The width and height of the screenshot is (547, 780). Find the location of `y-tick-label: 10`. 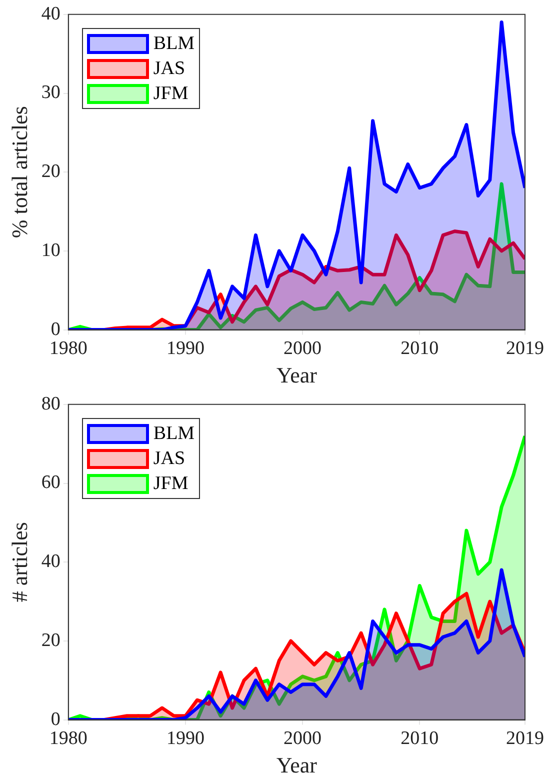

y-tick-label: 10 is located at coordinates (50, 250).